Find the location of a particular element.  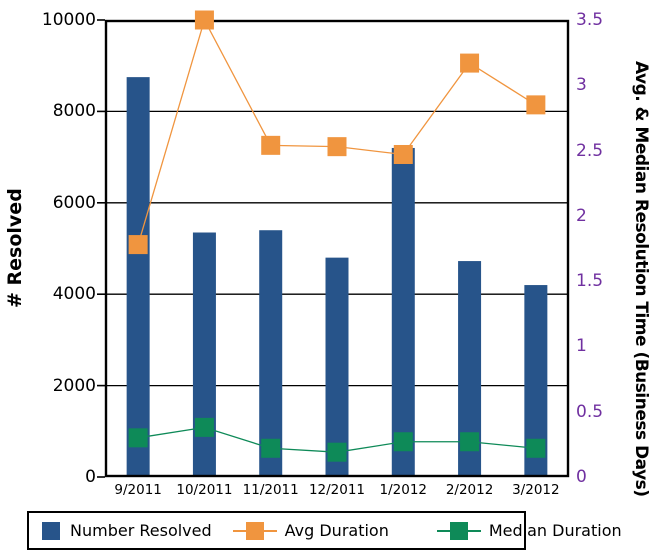

legend-label-avg-duration: Avg Duration is located at coordinates (336, 530).